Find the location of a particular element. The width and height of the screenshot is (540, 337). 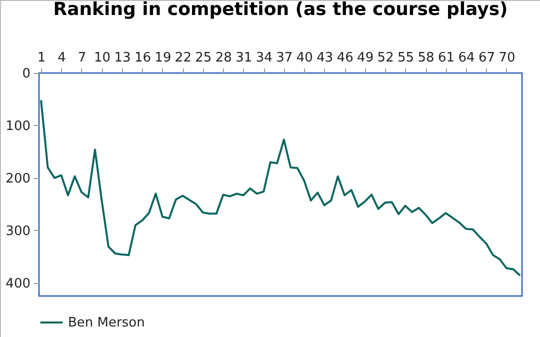

y-tick-label: 300 is located at coordinates (18, 231).